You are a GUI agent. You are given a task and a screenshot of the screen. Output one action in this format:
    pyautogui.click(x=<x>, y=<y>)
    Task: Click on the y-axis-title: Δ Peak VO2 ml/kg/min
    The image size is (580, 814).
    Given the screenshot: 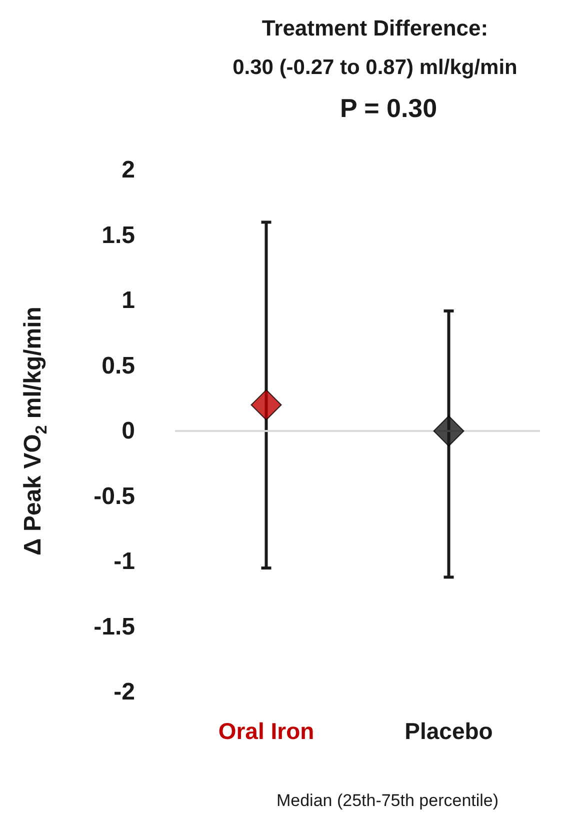 What is the action you would take?
    pyautogui.click(x=35, y=431)
    